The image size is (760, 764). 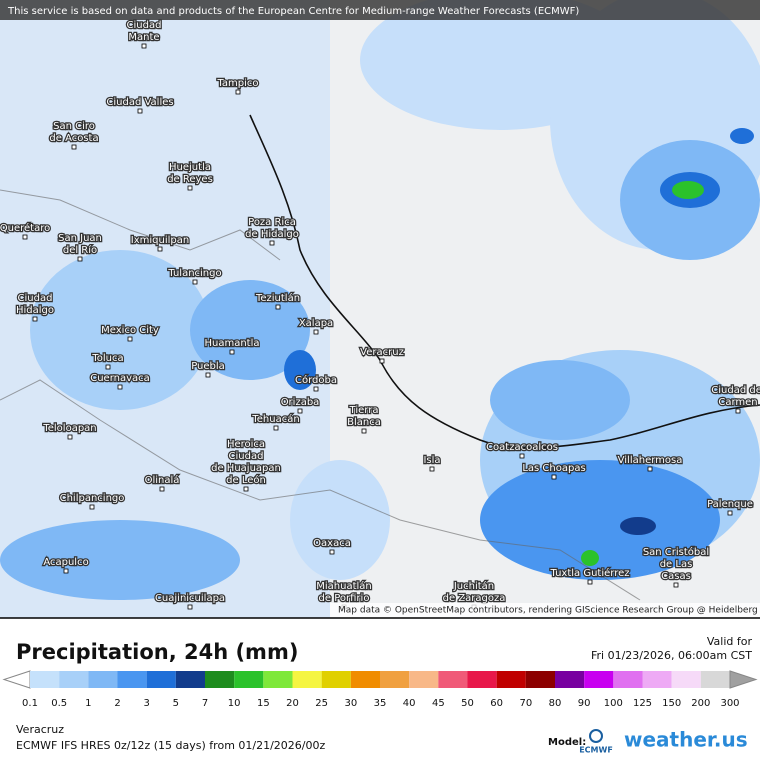 I want to click on city-label: Palenque, so click(x=730, y=504).